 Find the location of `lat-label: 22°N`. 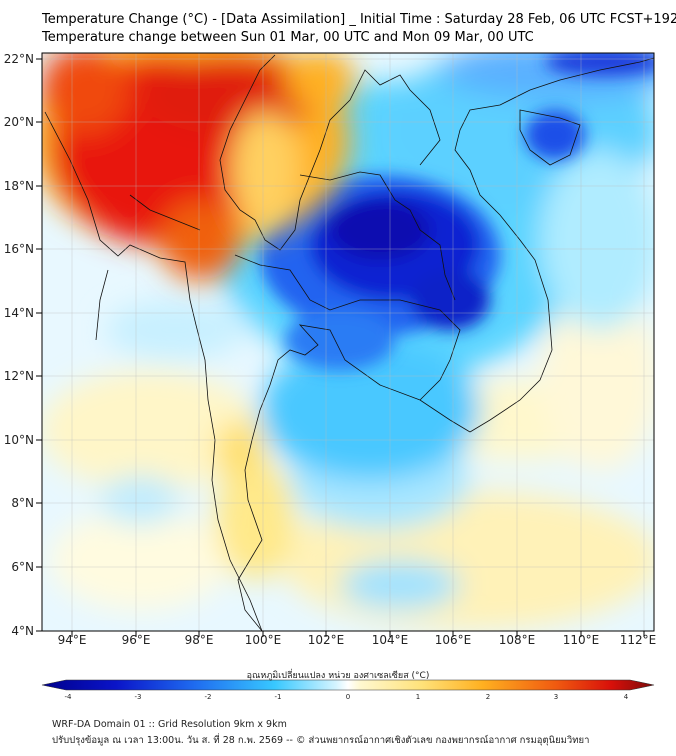

lat-label: 22°N is located at coordinates (19, 59).